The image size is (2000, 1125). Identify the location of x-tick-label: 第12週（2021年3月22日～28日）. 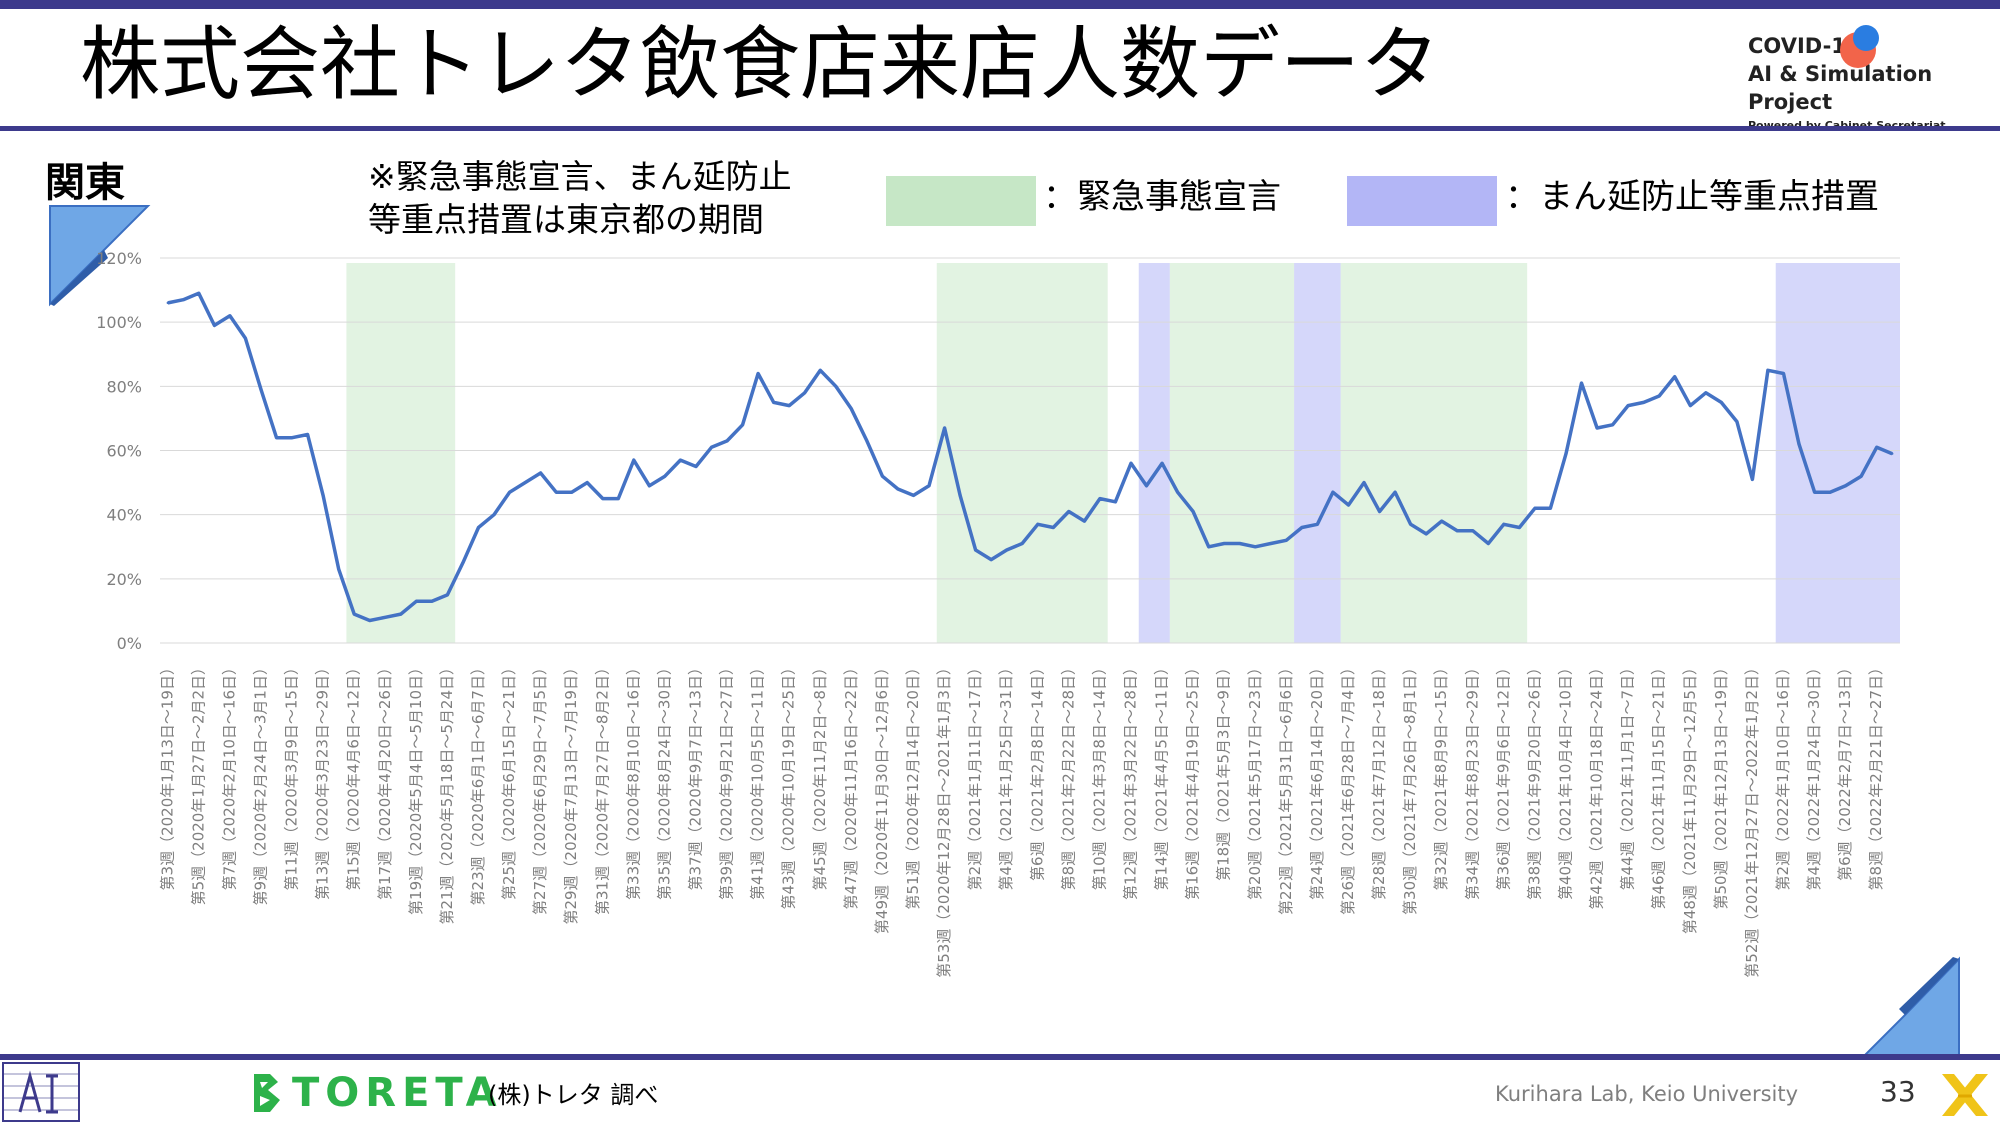
(1131, 780).